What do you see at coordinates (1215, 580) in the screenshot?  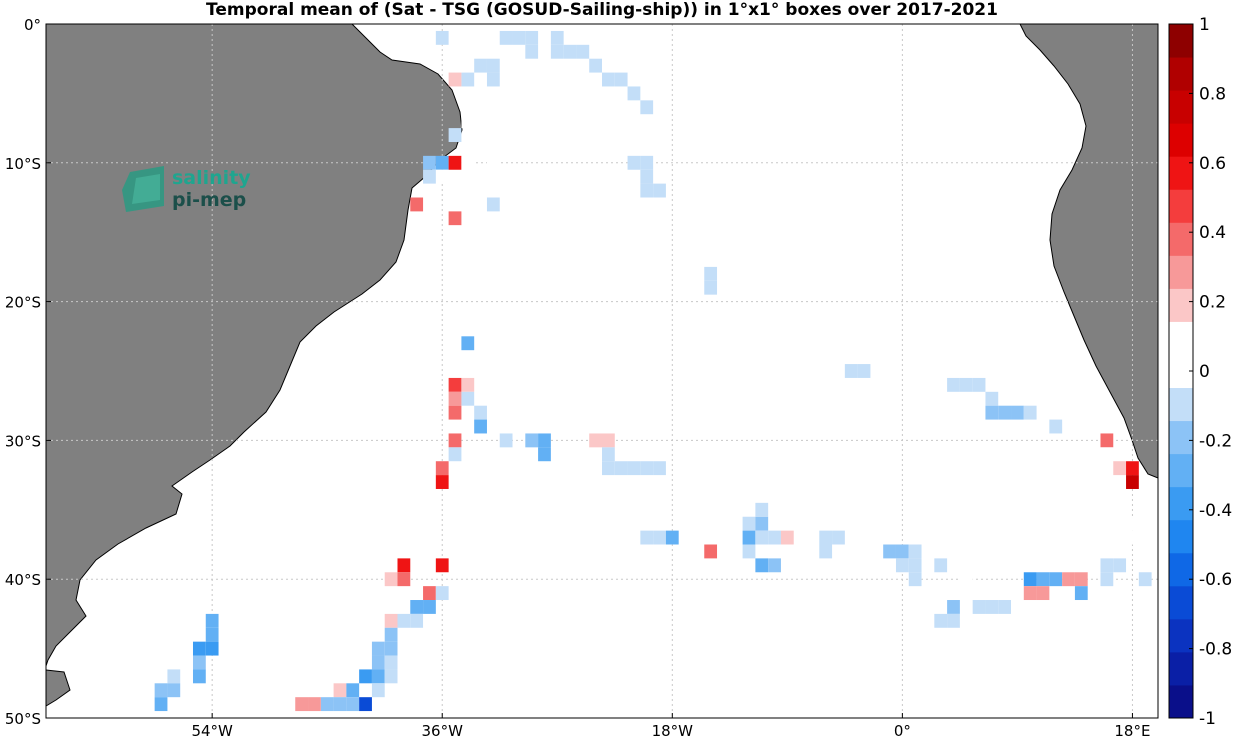 I see `colorbar-tick-label: -0.6` at bounding box center [1215, 580].